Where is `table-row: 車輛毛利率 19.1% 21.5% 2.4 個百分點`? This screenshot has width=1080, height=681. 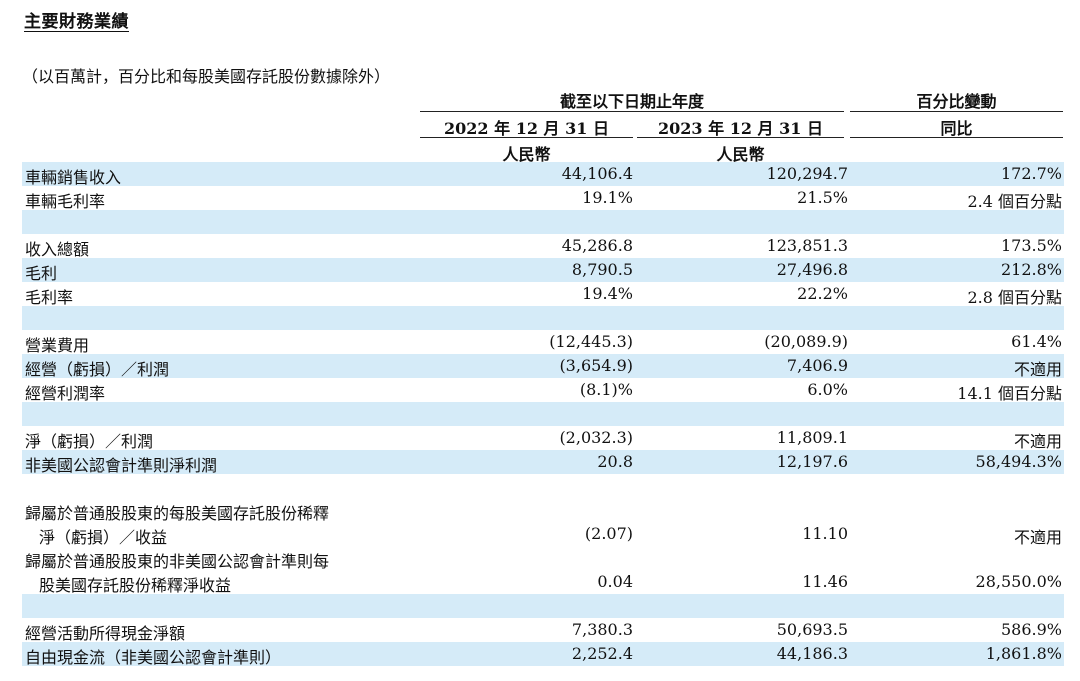
table-row: 車輛毛利率 19.1% 21.5% 2.4 個百分點 is located at coordinates (543, 198).